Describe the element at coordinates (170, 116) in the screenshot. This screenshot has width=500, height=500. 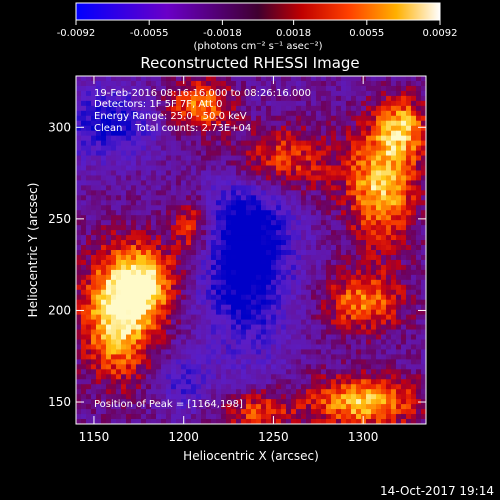
I see `annotation-energy-range: Energy Range: 25.0 - 50.0 keV` at that location.